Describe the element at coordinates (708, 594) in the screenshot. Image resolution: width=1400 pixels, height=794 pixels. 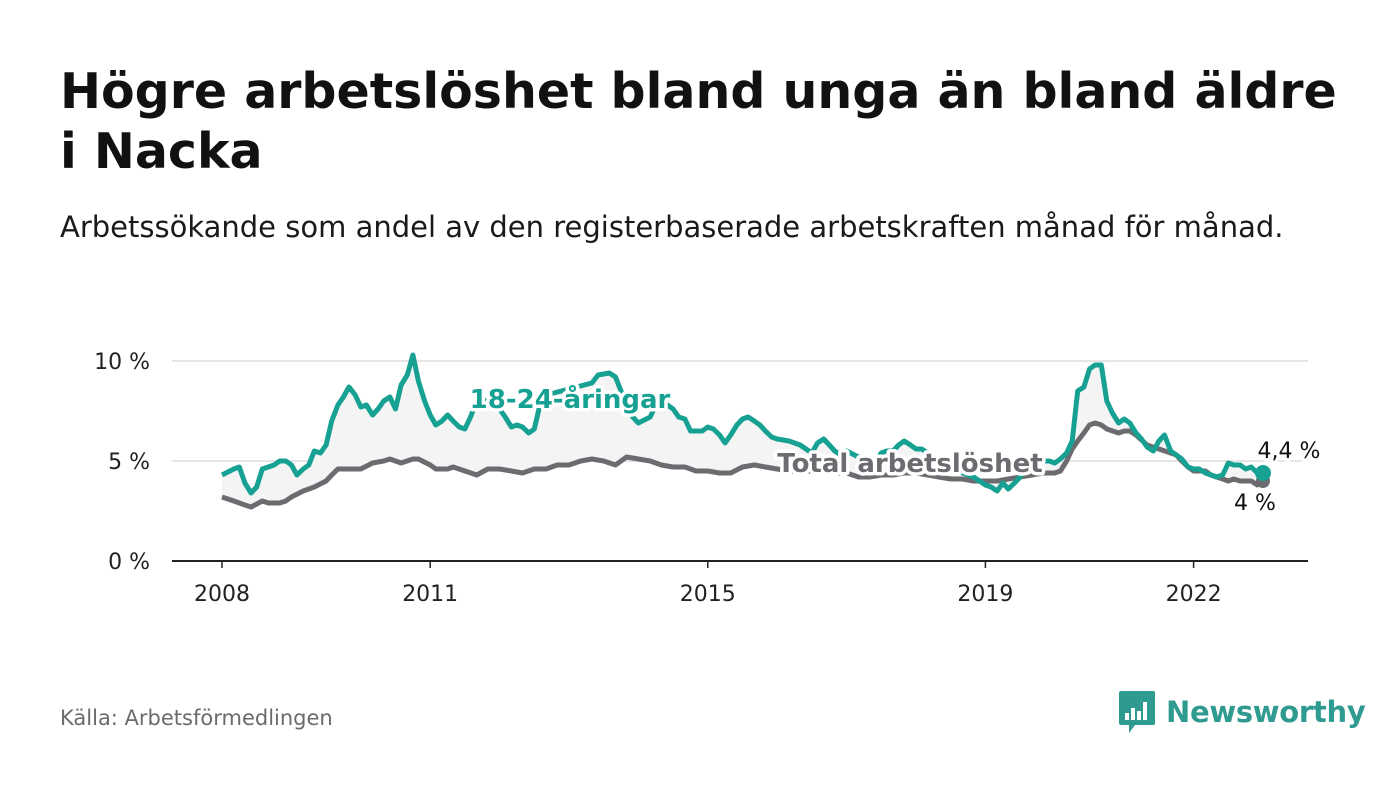
I see `x-tick-label: 2015` at that location.